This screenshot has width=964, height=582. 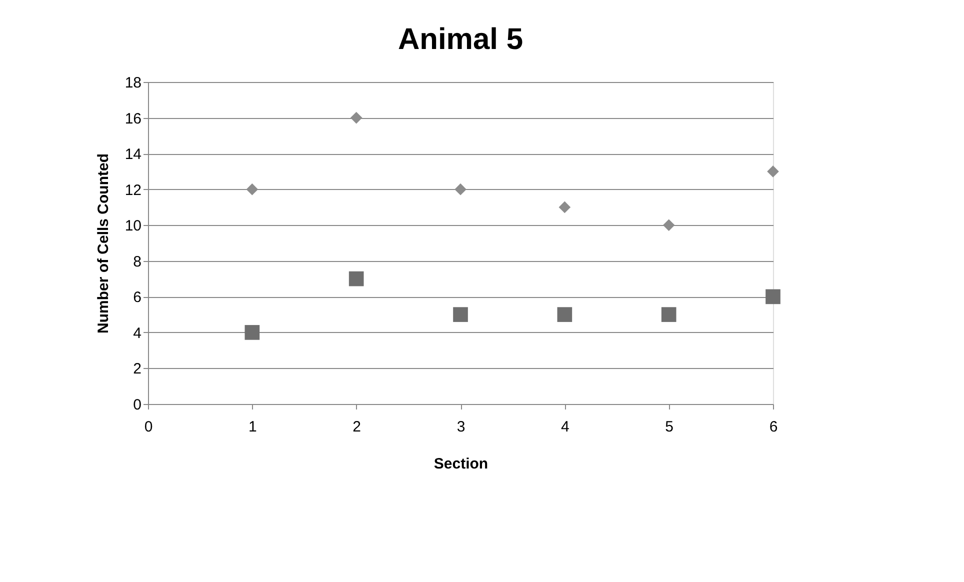 I want to click on y-tick-label: 18, so click(x=133, y=83).